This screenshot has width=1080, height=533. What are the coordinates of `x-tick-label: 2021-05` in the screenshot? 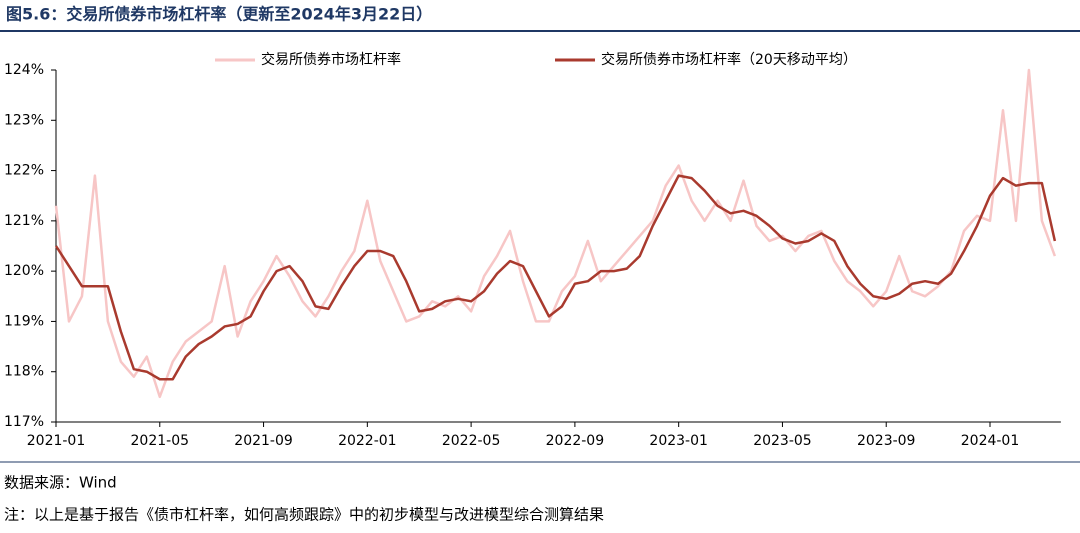 It's located at (160, 441).